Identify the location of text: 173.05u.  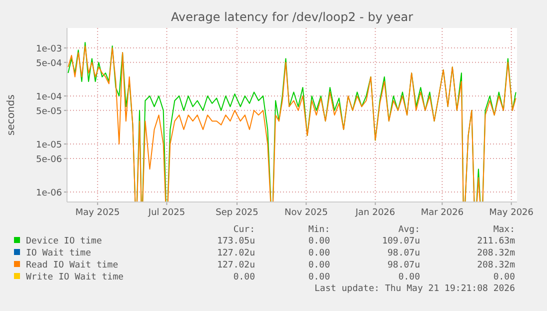
(236, 241).